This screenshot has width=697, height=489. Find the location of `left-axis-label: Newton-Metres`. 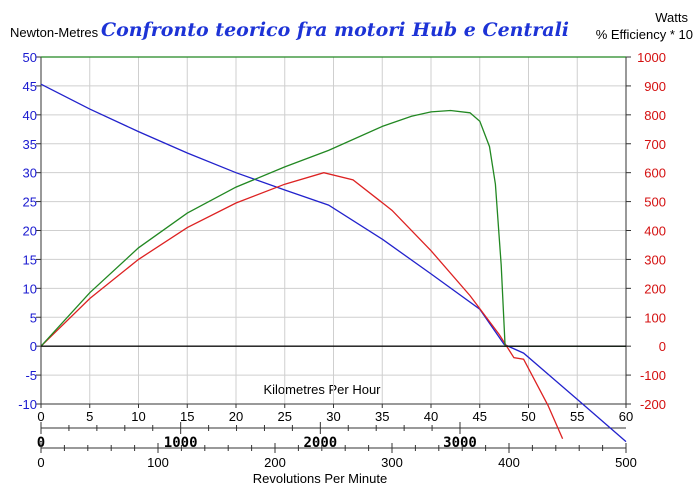

left-axis-label: Newton-Metres is located at coordinates (54, 32).